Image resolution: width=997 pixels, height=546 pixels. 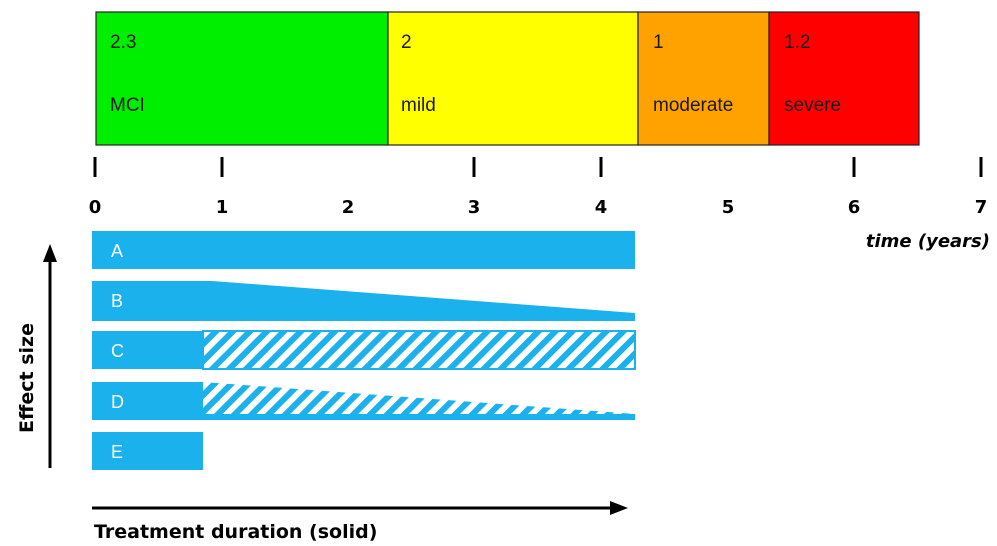 I want to click on stage-mild: 2 mild, so click(x=513, y=78).